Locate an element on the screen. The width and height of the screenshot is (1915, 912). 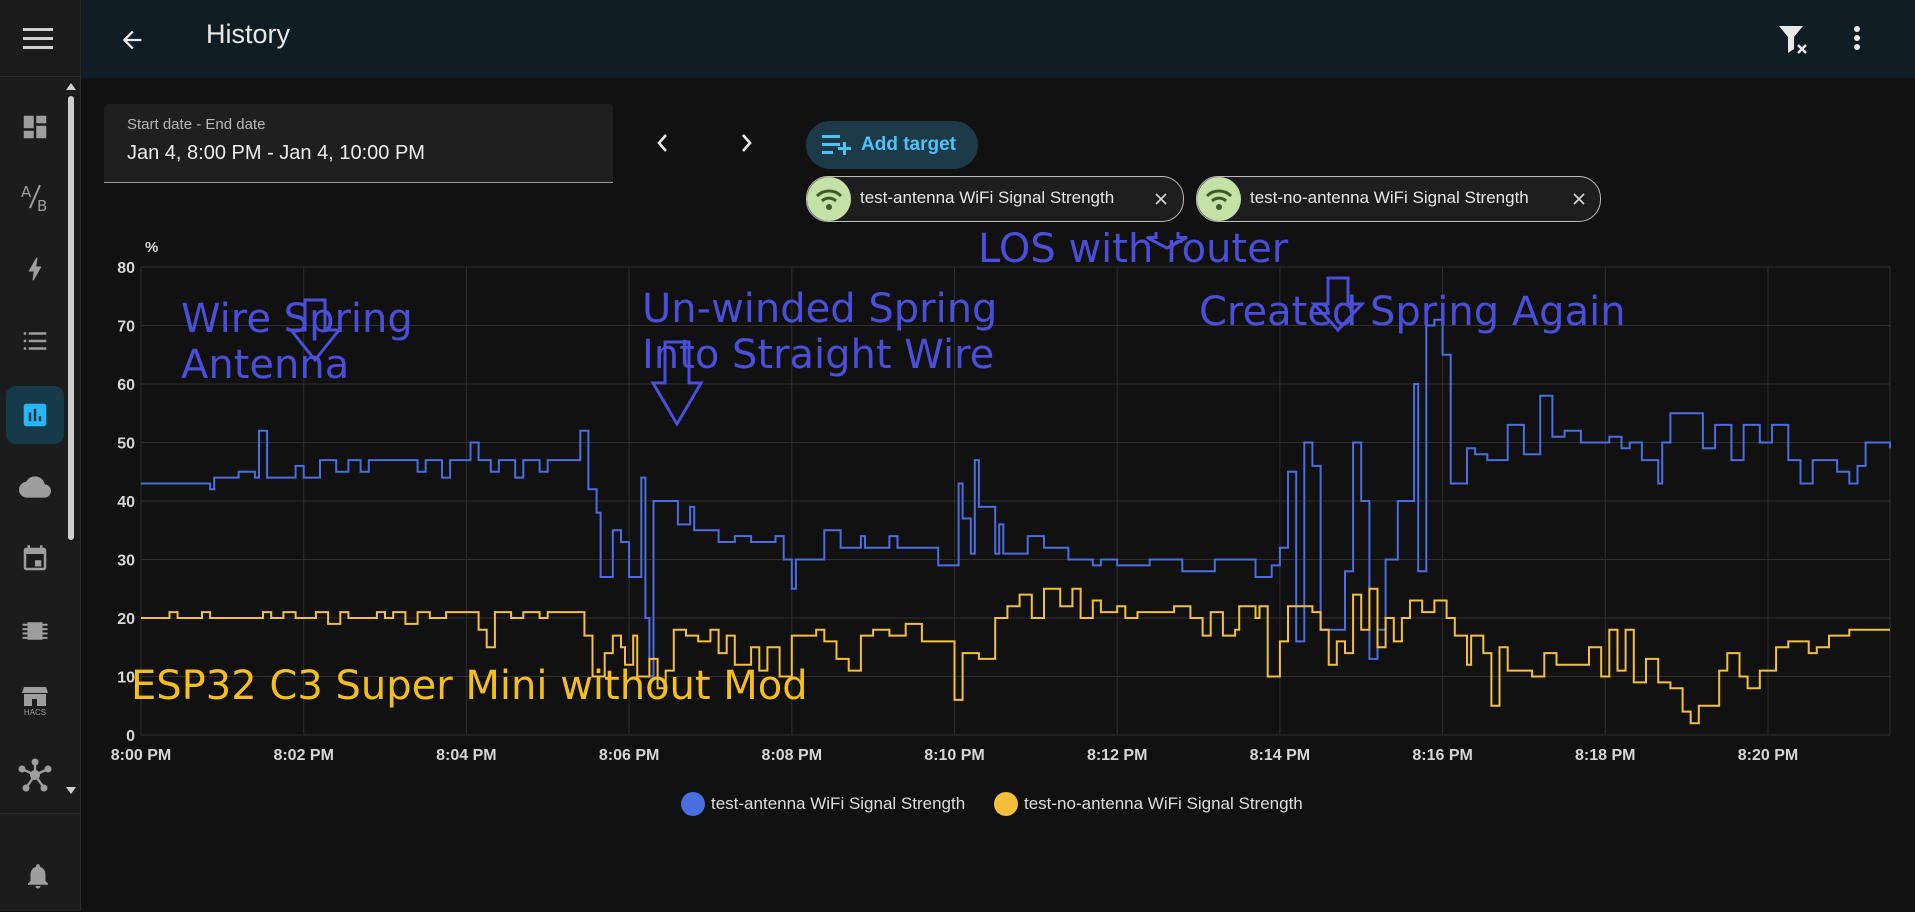
next-period-button is located at coordinates (747, 143).